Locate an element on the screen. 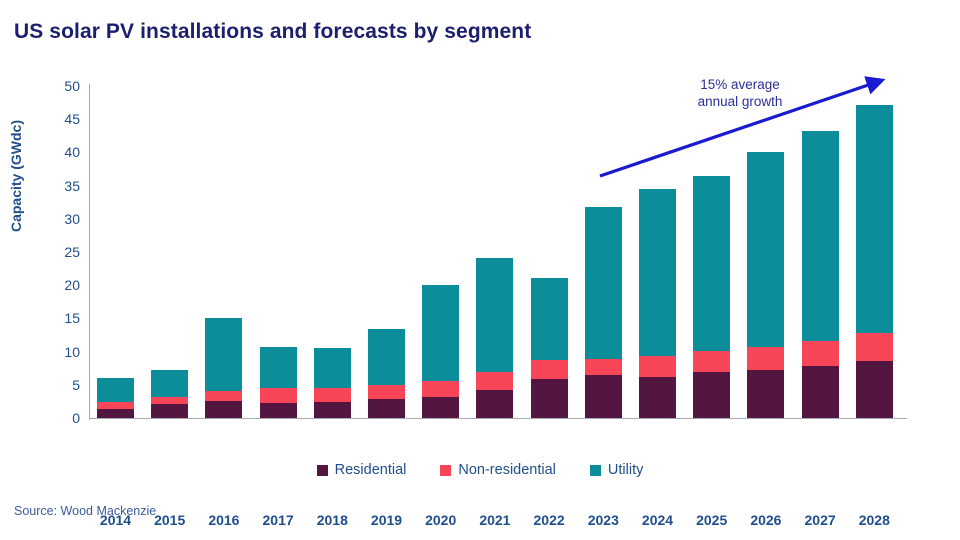 The height and width of the screenshot is (540, 960). y-axis-tick: 15 is located at coordinates (72, 318).